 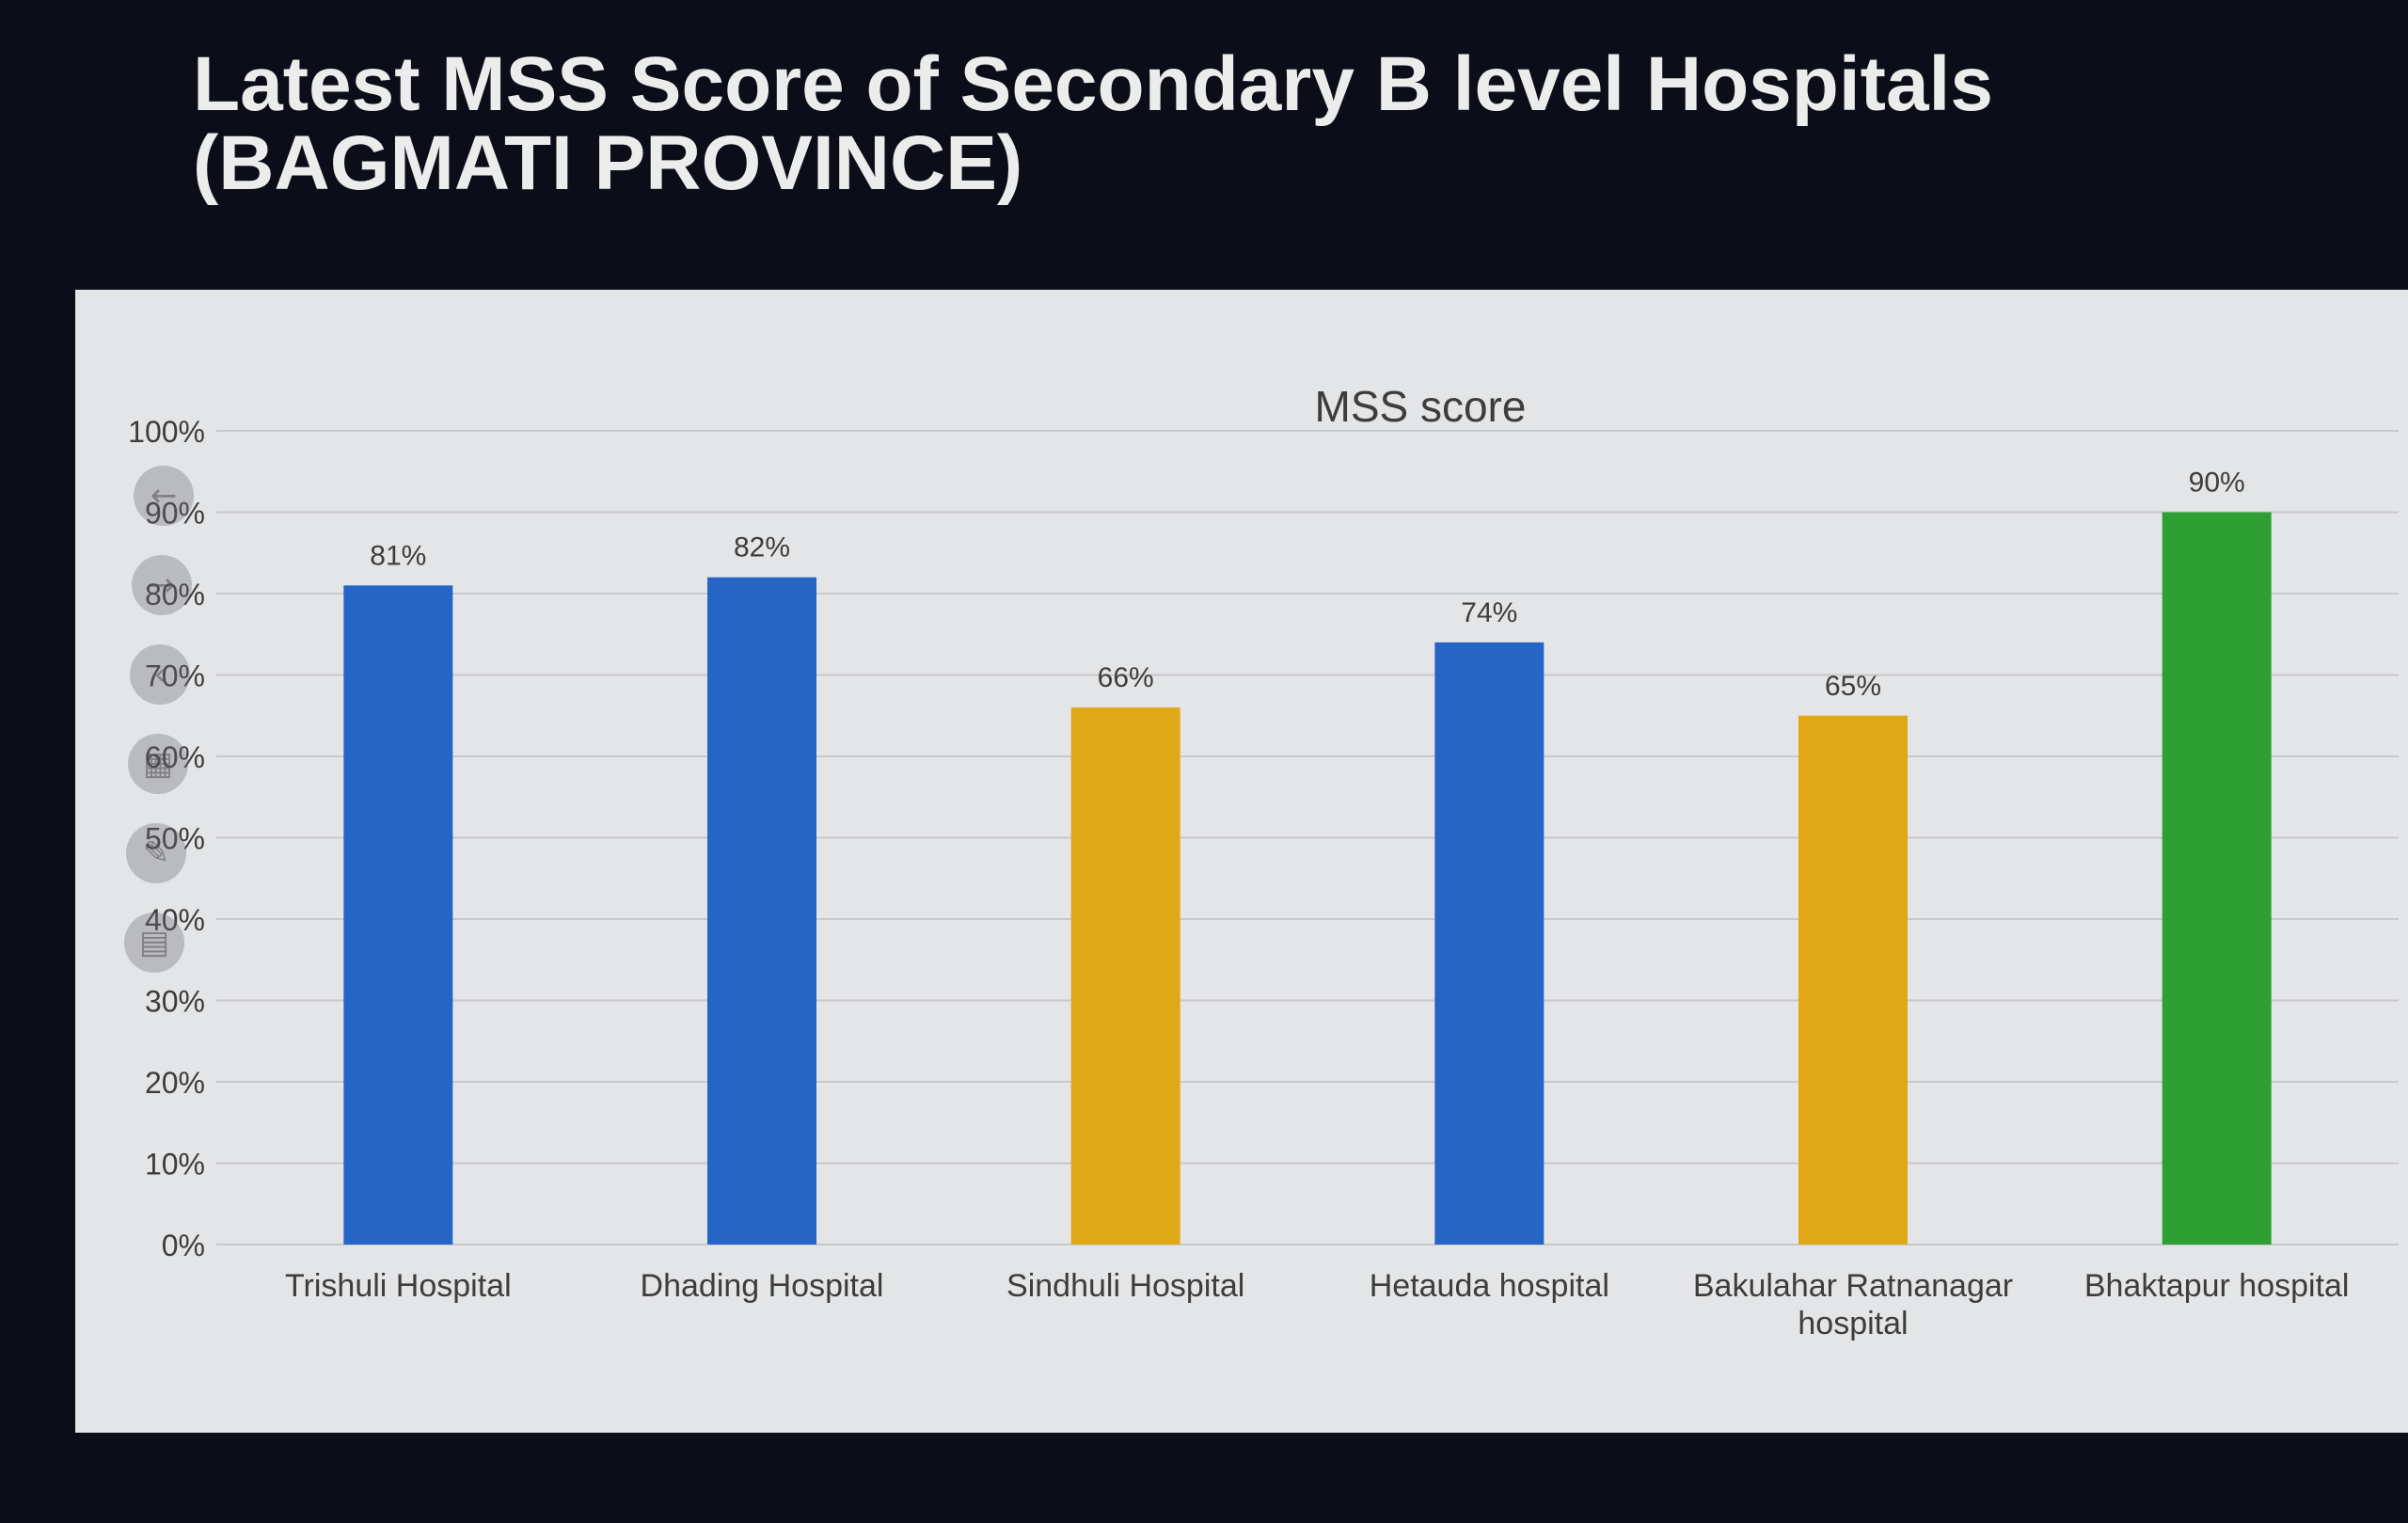 What do you see at coordinates (175, 1002) in the screenshot?
I see `y-tick-label: 30%` at bounding box center [175, 1002].